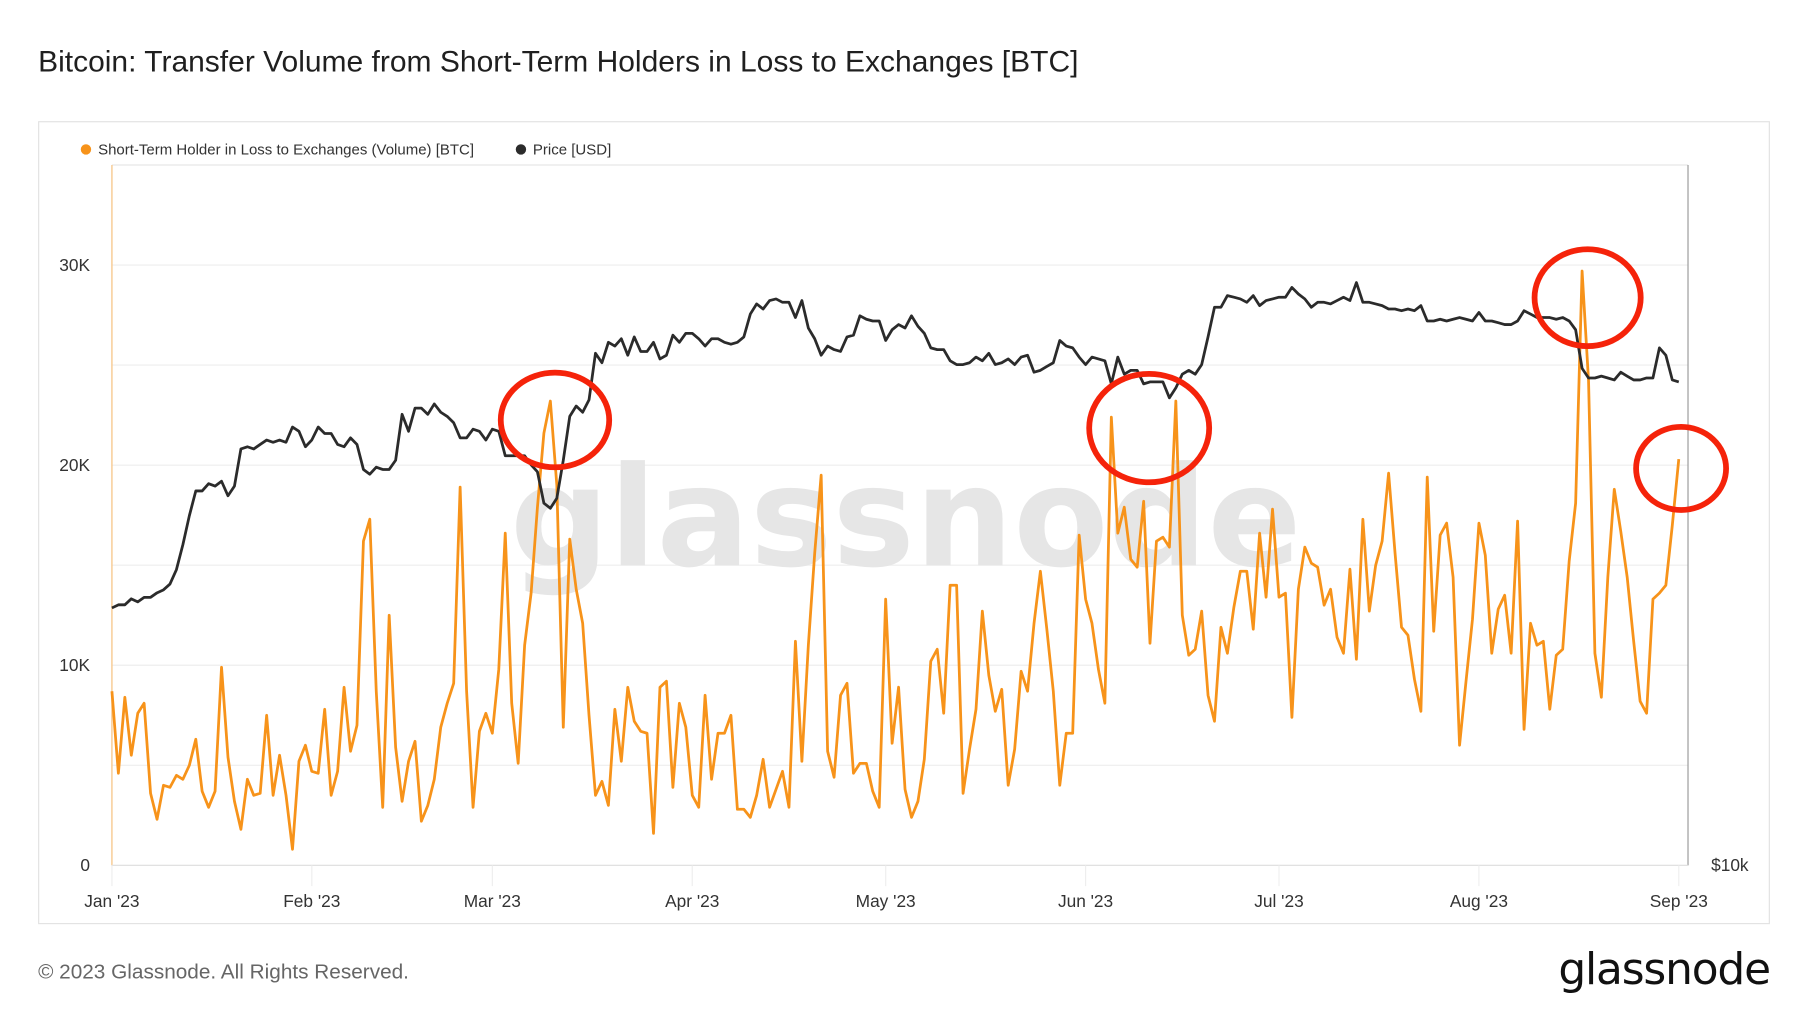 This screenshot has height=1013, width=1800. I want to click on x-tick-label: Mar '23, so click(492, 901).